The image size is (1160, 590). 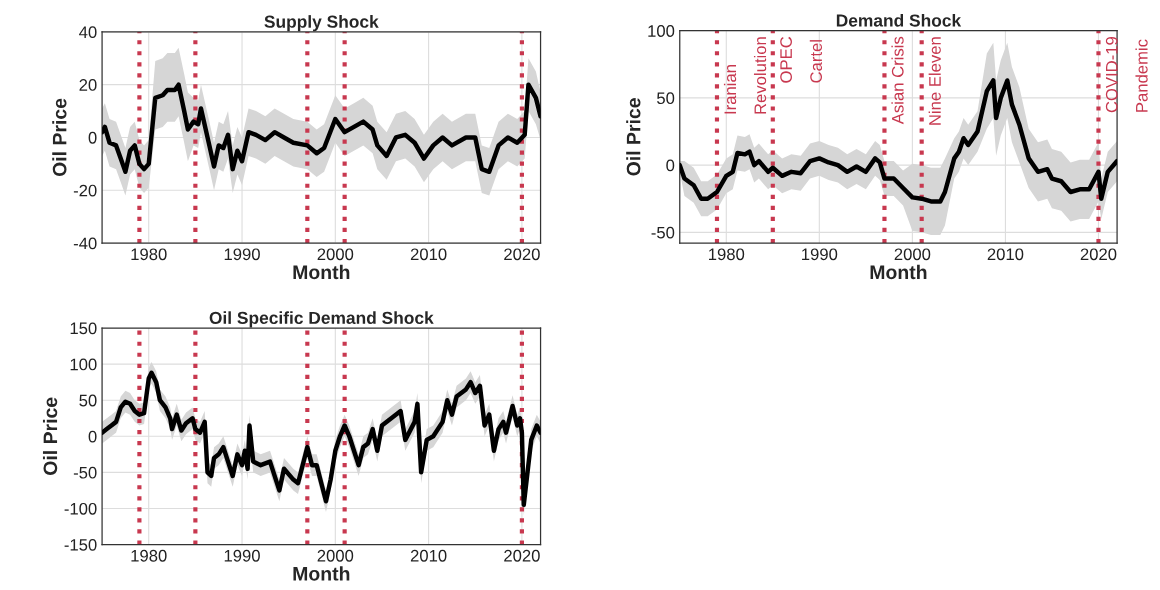 What do you see at coordinates (85, 190) in the screenshot?
I see `y-tick-label: -20` at bounding box center [85, 190].